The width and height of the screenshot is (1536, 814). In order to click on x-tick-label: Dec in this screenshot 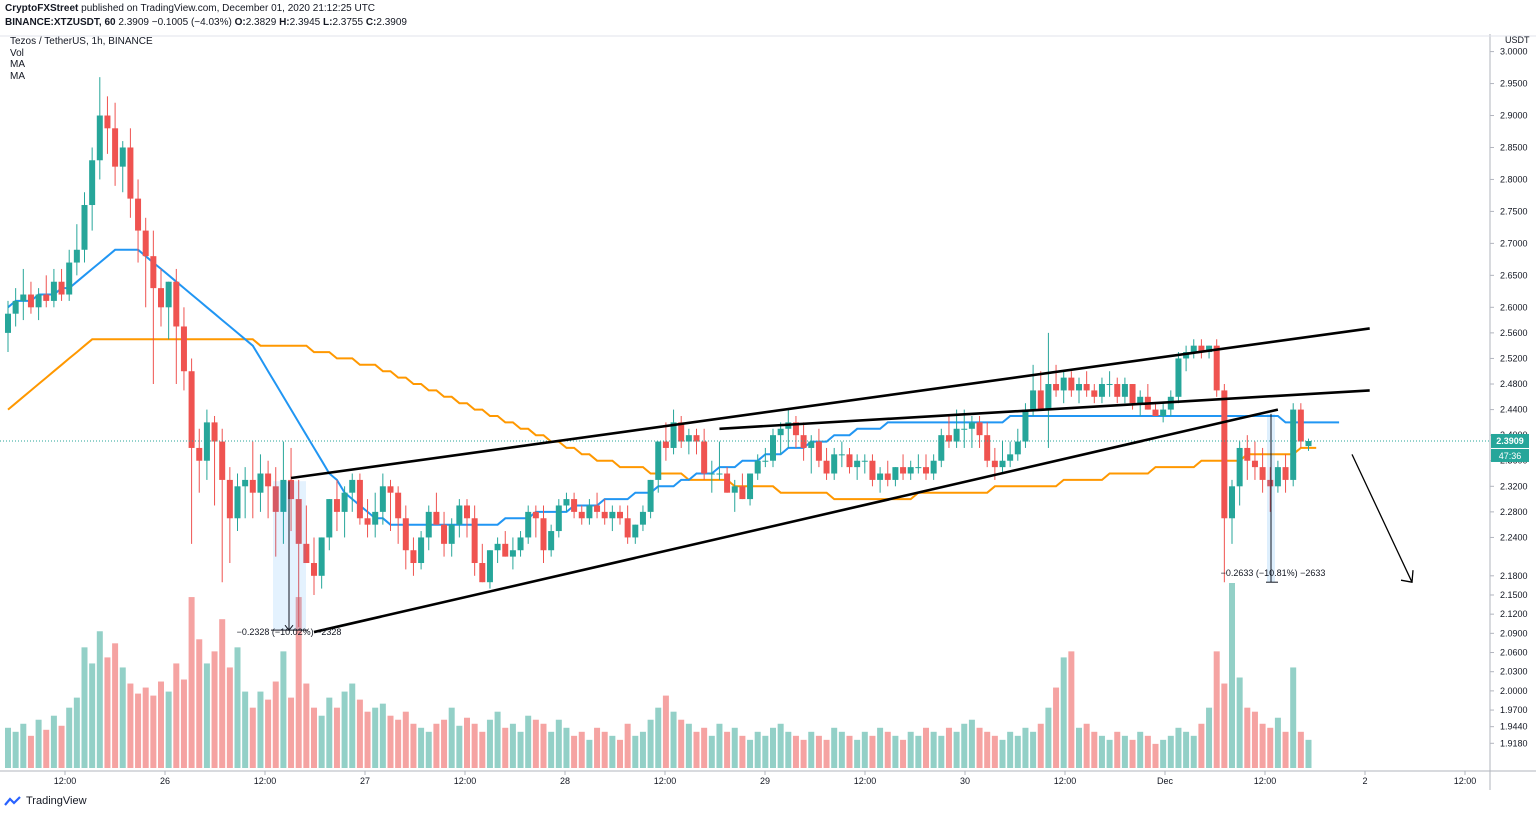, I will do `click(1165, 781)`.